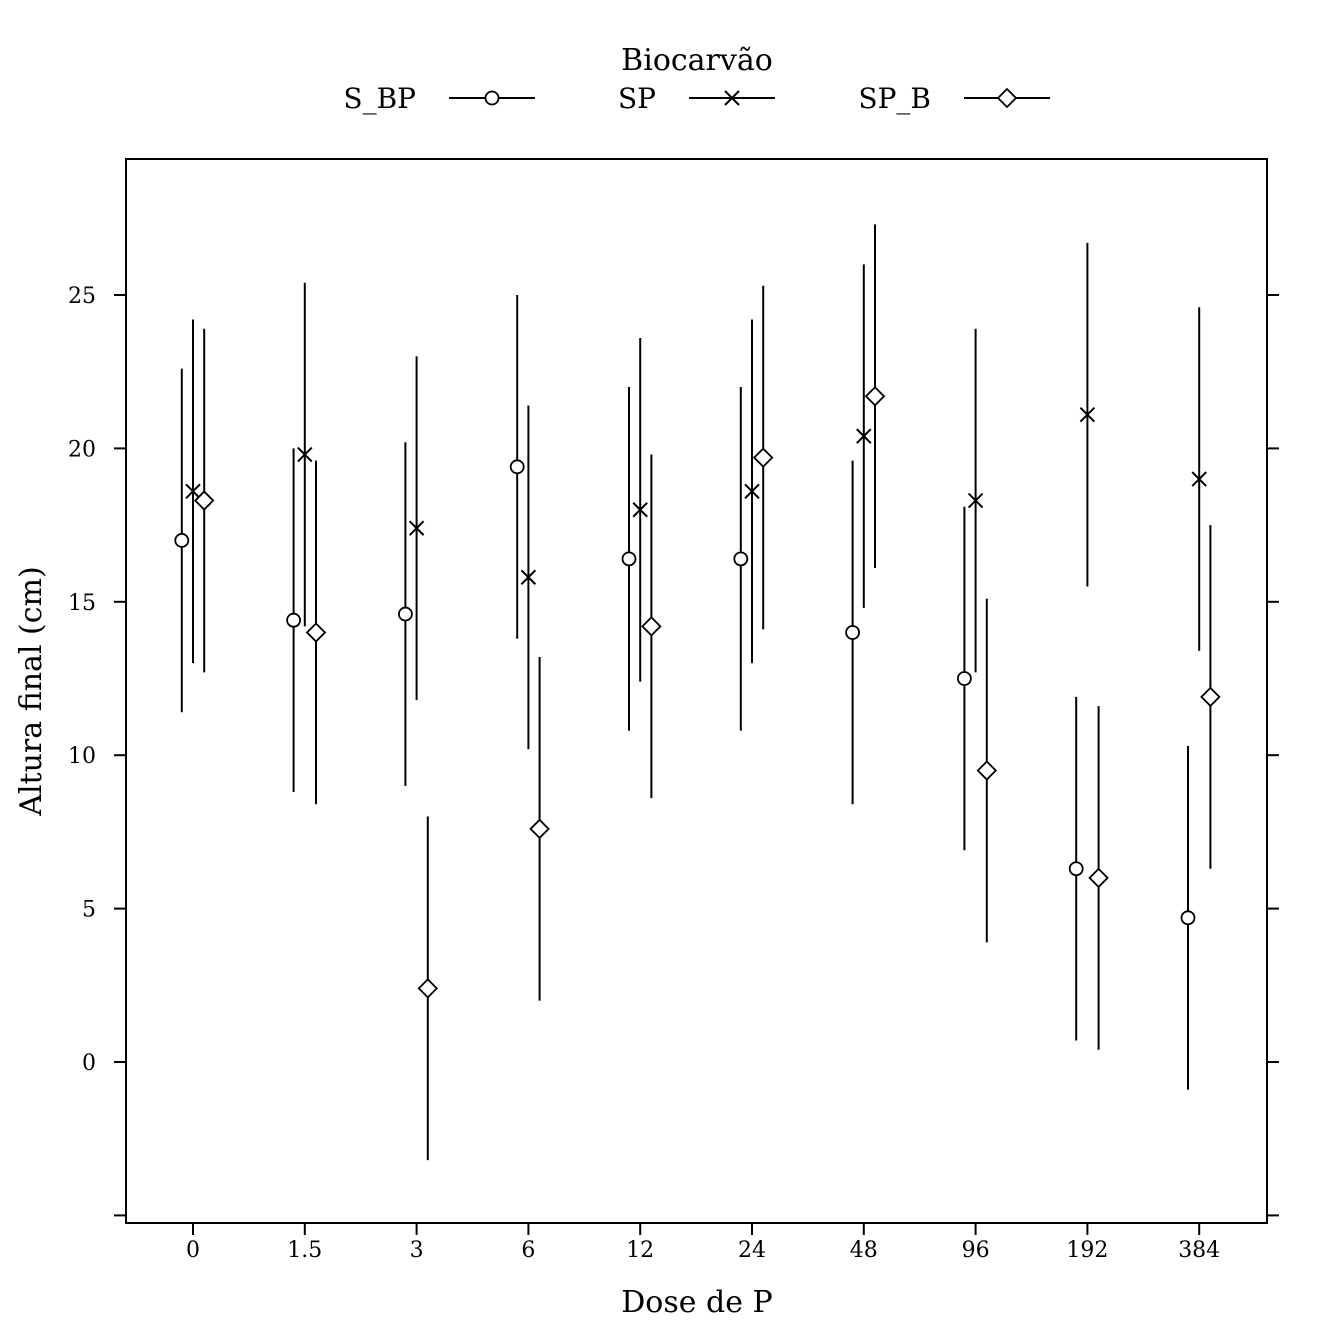  I want to click on x-tick-label: 1.5, so click(304, 1250).